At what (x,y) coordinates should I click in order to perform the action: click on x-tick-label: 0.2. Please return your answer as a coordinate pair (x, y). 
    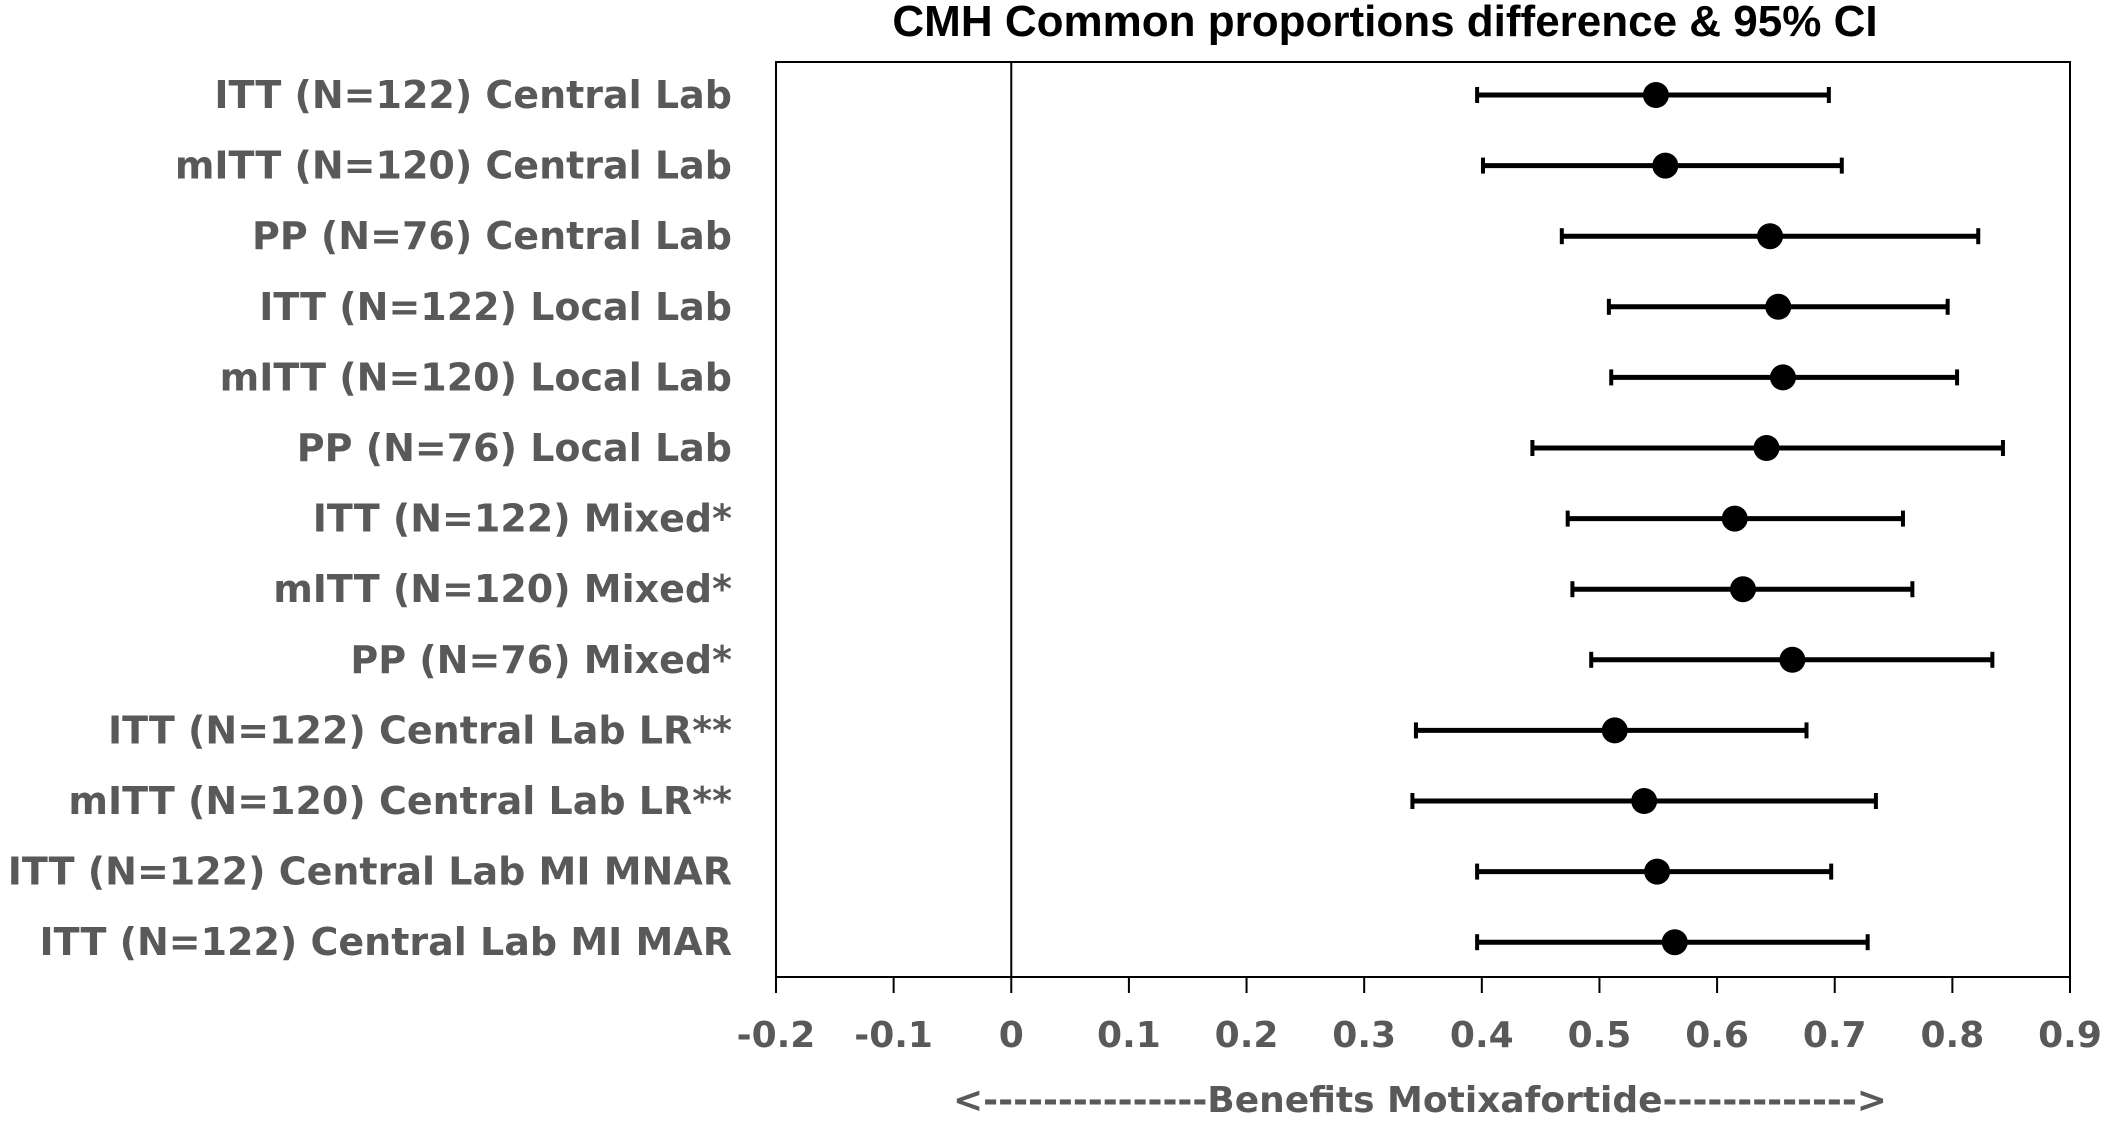
    Looking at the image, I should click on (1247, 1035).